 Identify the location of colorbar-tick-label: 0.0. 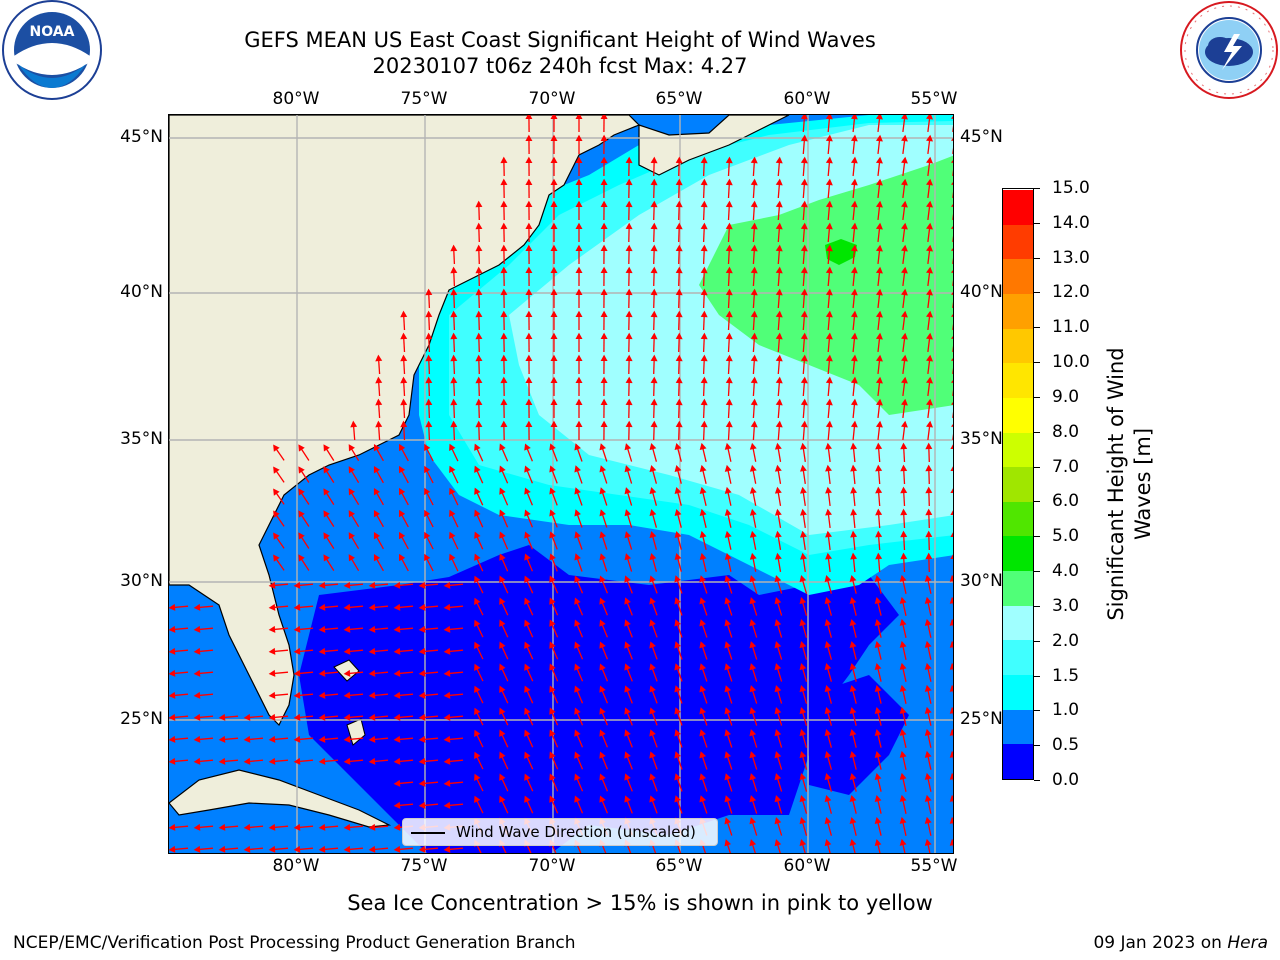
(1066, 780).